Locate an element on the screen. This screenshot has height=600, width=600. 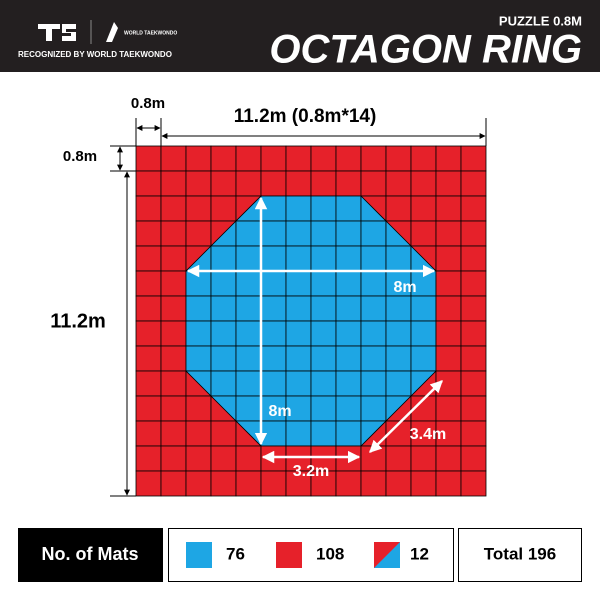
dim-label: 3.2m is located at coordinates (311, 471).